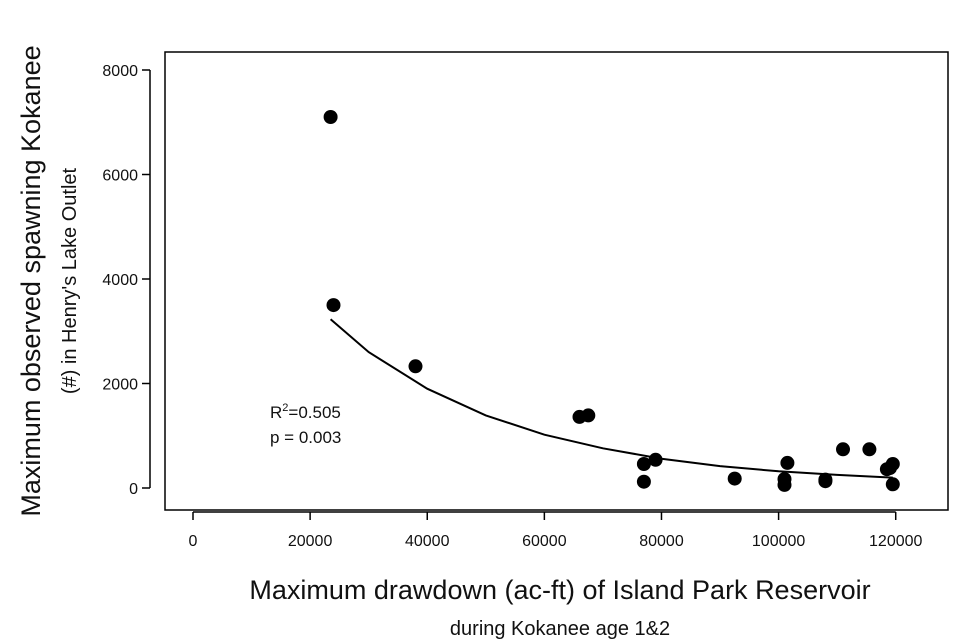 The height and width of the screenshot is (644, 966). What do you see at coordinates (70, 280) in the screenshot?
I see `y-axis-subtitle: (#) in Henry's Lake Outlet` at bounding box center [70, 280].